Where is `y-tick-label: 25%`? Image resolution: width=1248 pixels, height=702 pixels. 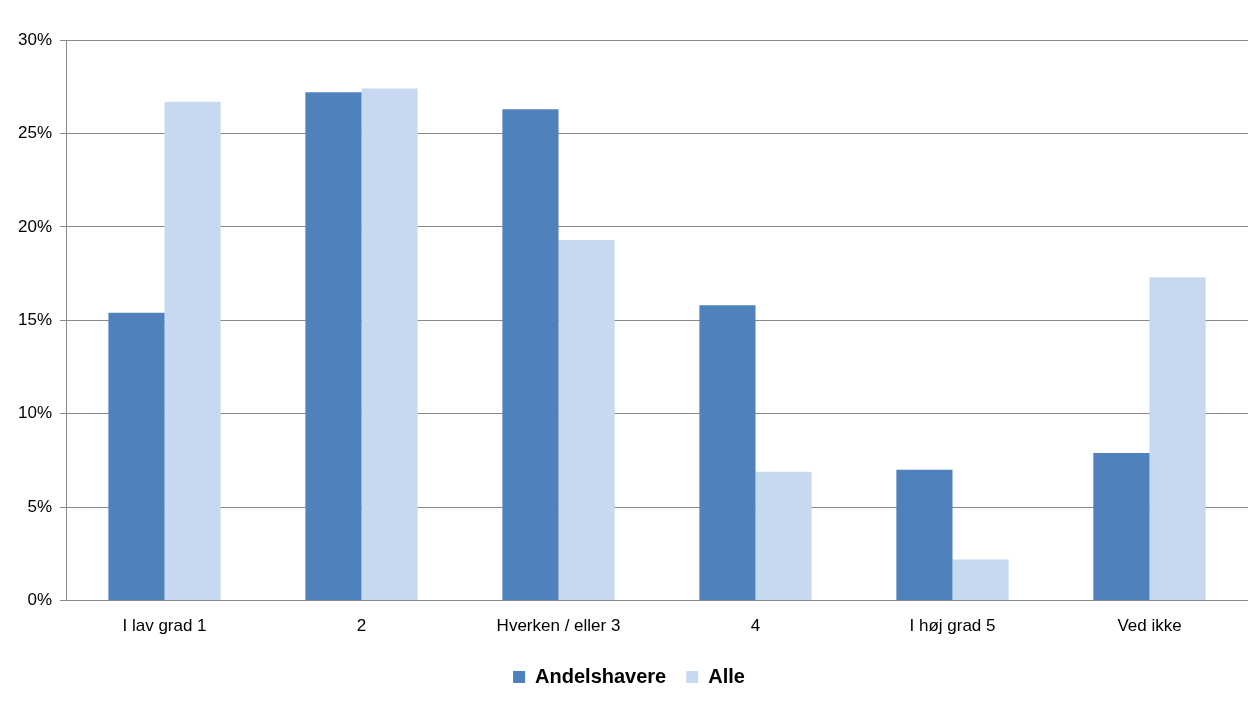 y-tick-label: 25% is located at coordinates (35, 133).